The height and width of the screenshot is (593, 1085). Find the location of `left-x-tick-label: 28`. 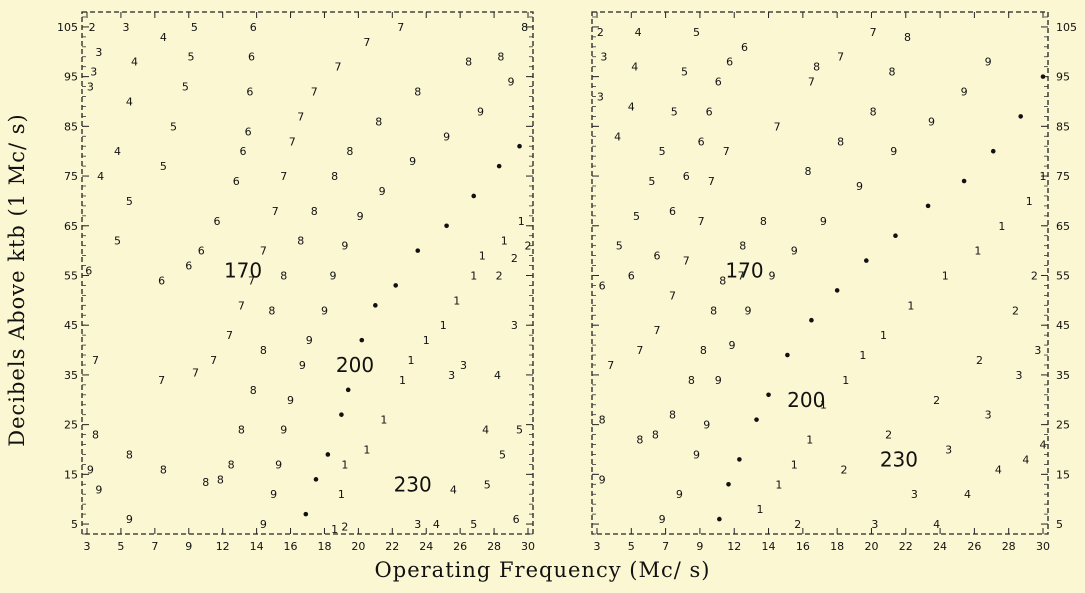

left-x-tick-label: 28 is located at coordinates (494, 546).